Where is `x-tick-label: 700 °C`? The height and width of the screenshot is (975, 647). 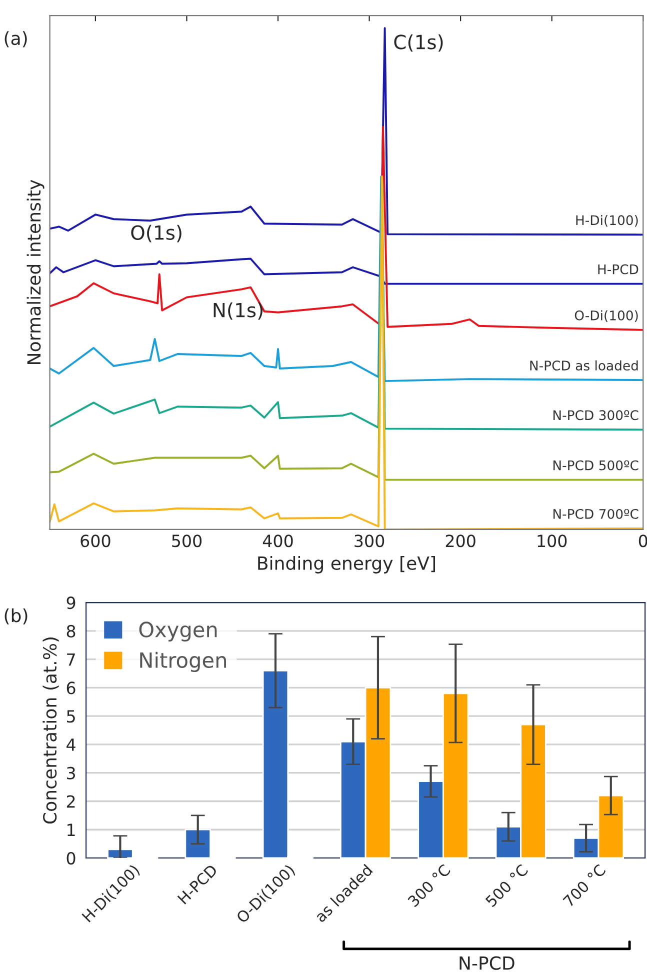 x-tick-label: 700 °C is located at coordinates (584, 886).